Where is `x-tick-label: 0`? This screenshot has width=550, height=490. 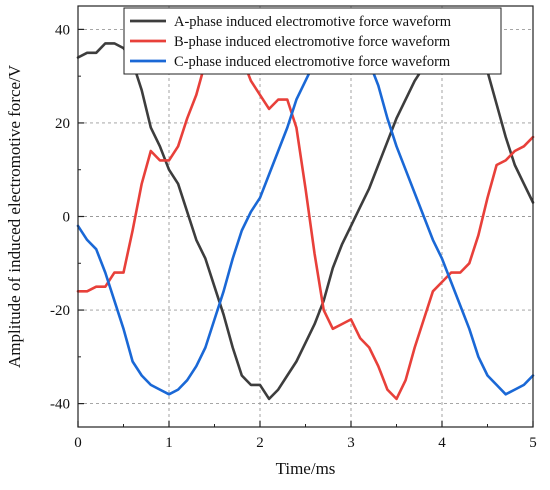
x-tick-label: 0 is located at coordinates (78, 443).